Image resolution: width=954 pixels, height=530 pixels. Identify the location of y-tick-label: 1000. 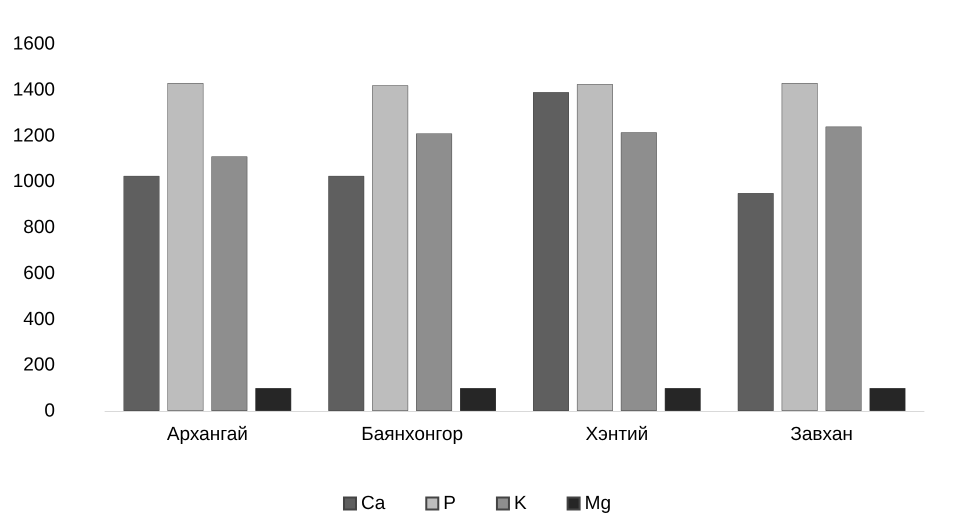
(33, 181).